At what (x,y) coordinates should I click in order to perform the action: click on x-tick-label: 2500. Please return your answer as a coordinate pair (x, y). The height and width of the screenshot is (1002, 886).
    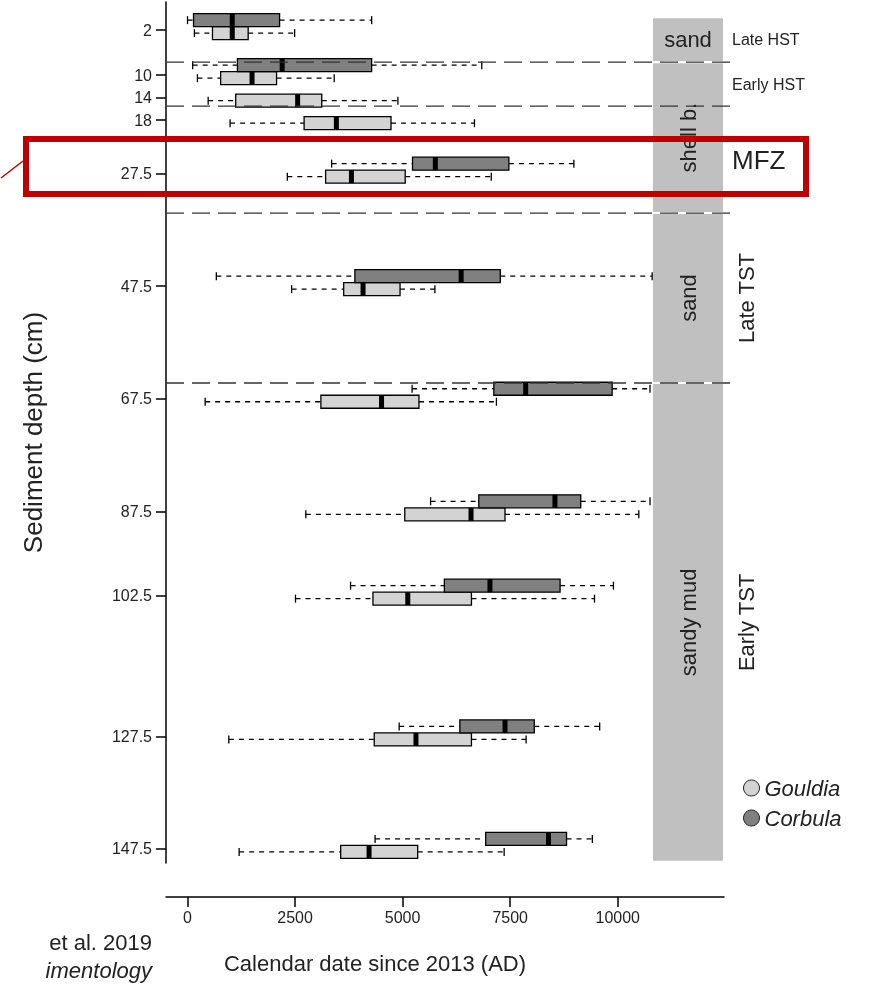
    Looking at the image, I should click on (295, 917).